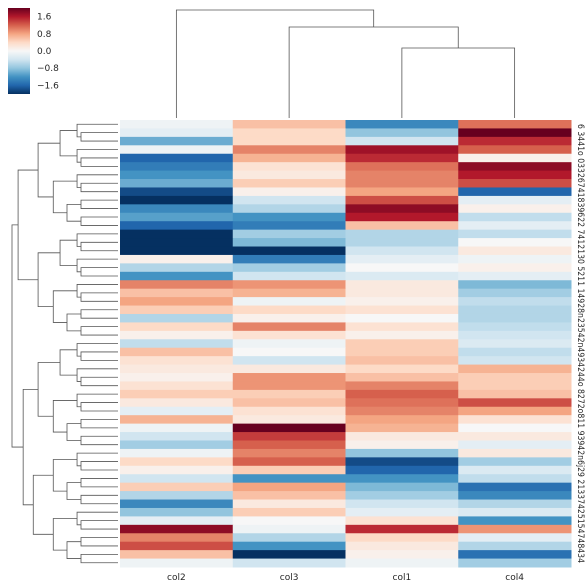 The width and height of the screenshot is (588, 588). I want to click on colorbar-tick-label: 1.6, so click(44, 18).